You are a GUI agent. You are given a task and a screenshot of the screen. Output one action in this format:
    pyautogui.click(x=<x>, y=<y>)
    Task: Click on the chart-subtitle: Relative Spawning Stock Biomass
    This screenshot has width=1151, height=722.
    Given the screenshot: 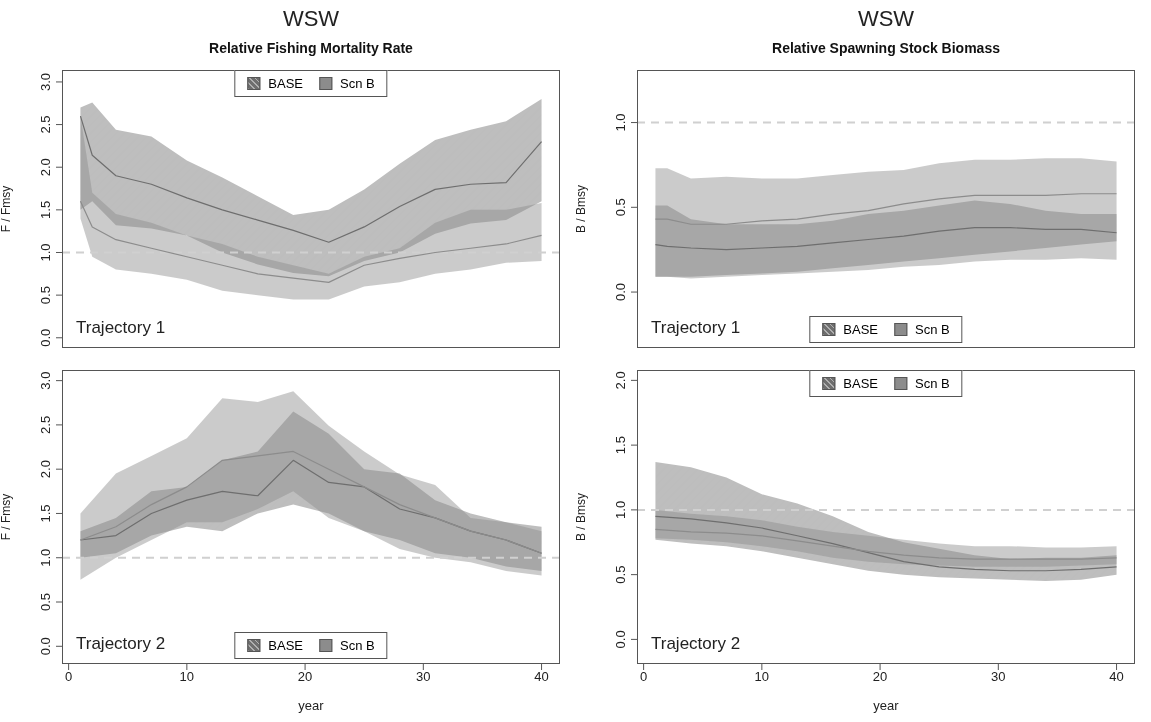 What is the action you would take?
    pyautogui.click(x=886, y=48)
    